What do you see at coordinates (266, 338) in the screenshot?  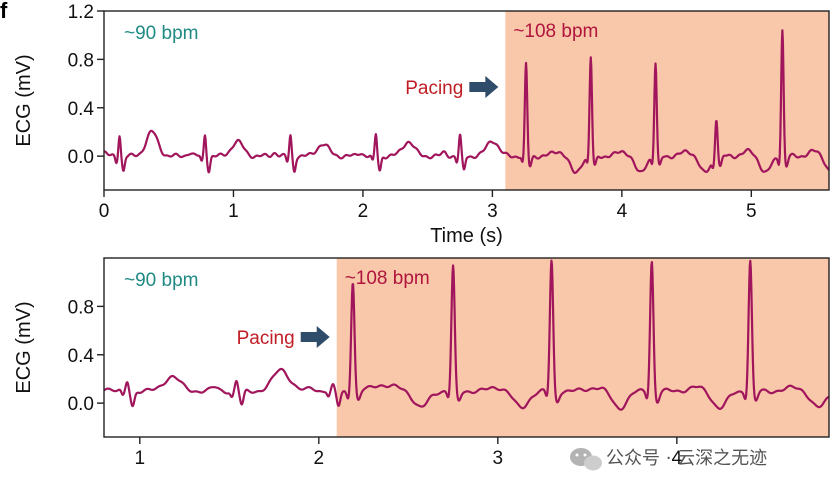 I see `bottom-pacing-label: Pacing` at bounding box center [266, 338].